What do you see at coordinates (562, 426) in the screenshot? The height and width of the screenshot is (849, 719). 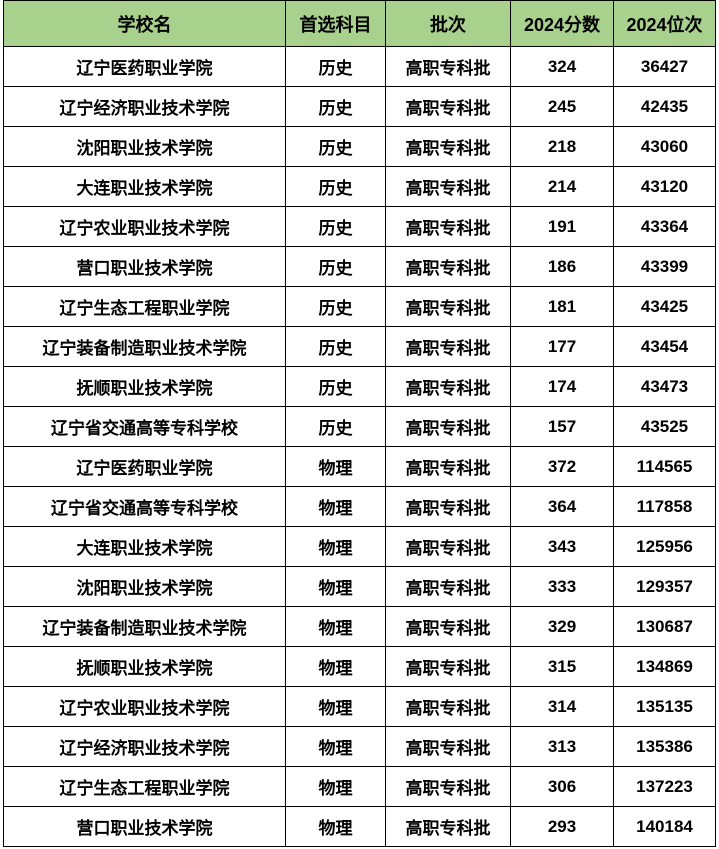 I see `cell-score: 157` at bounding box center [562, 426].